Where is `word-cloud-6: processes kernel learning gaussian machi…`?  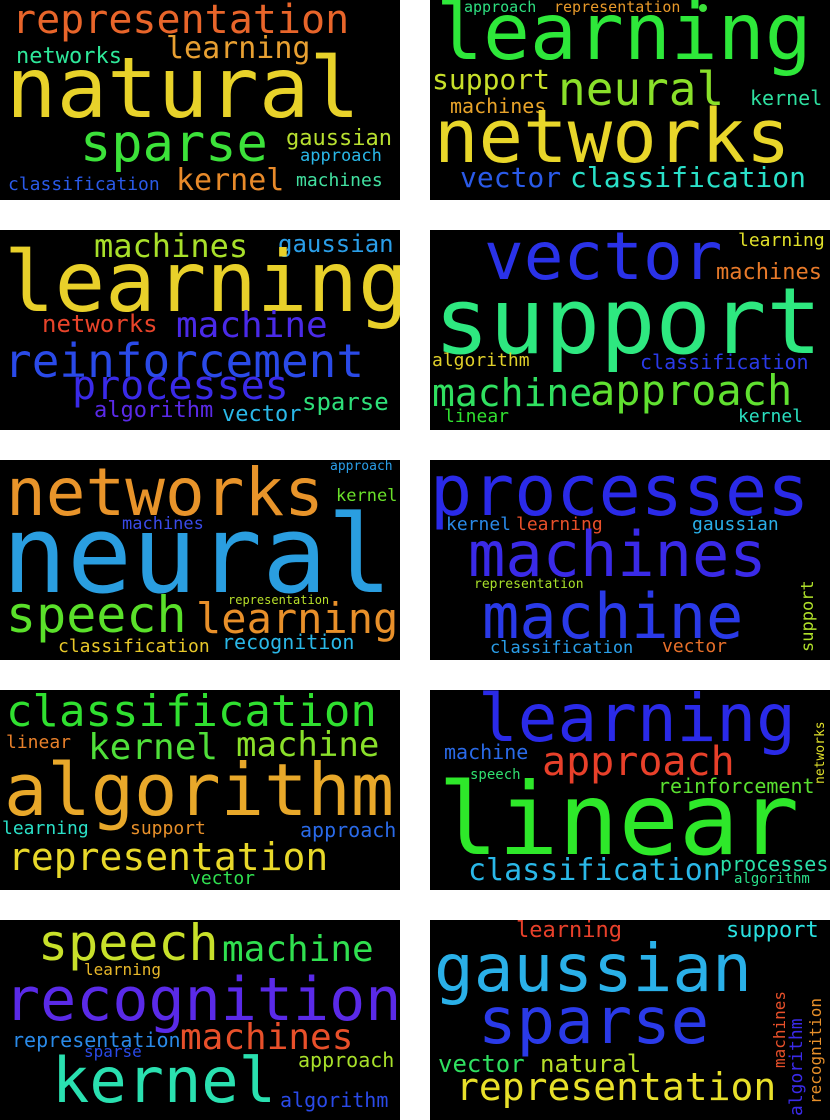
word-cloud-6: processes kernel learning gaussian machi… is located at coordinates (630, 560).